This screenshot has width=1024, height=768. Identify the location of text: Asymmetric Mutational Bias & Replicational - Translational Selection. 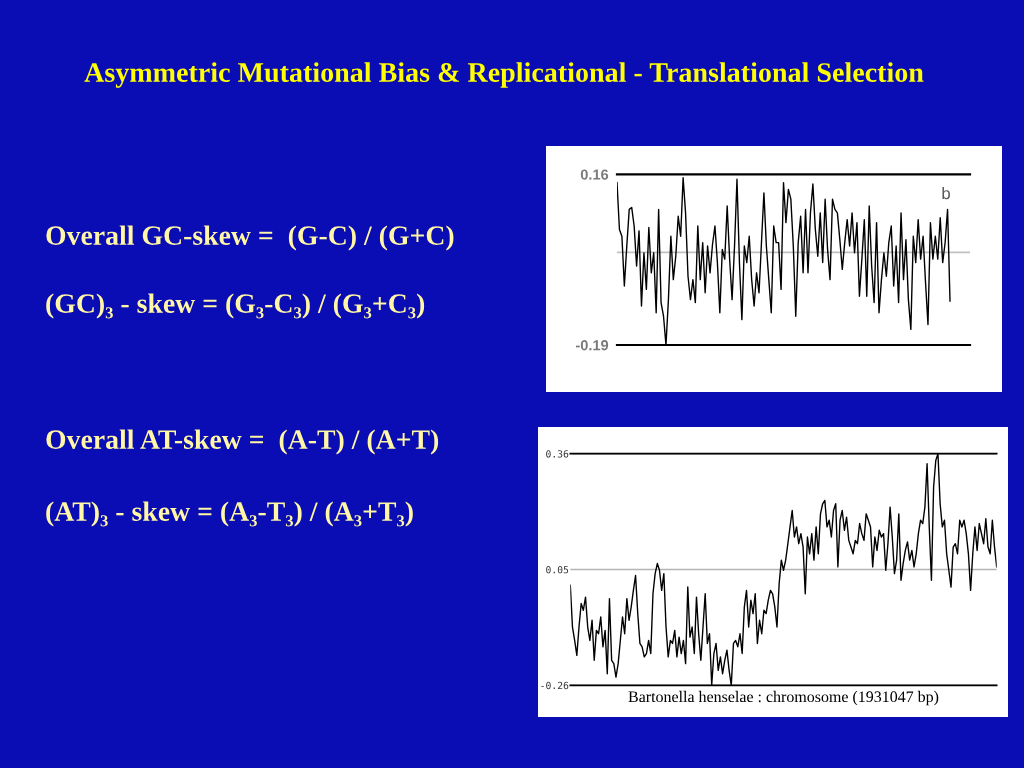
(504, 75).